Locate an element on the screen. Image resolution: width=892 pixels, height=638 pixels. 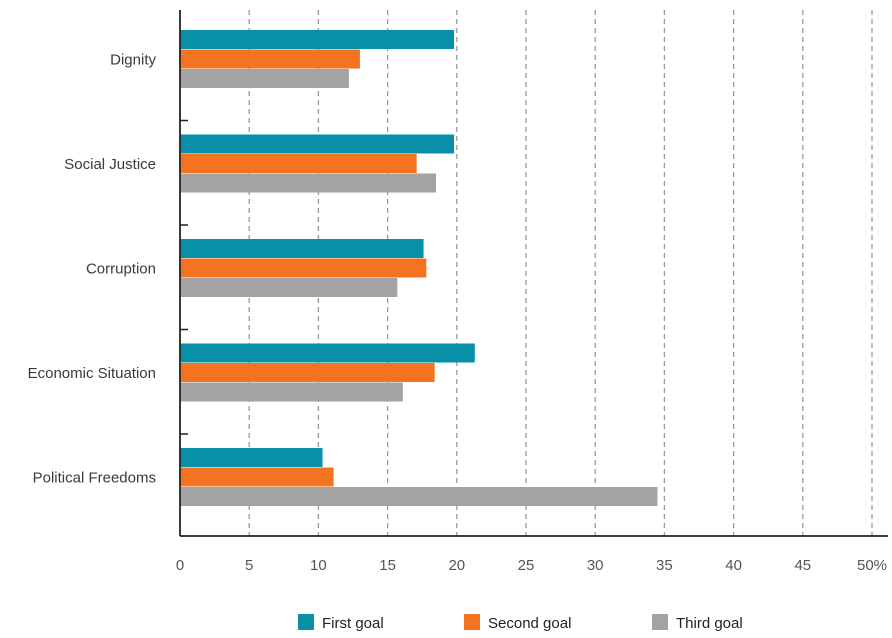
x-tick-label: 45 is located at coordinates (802, 565).